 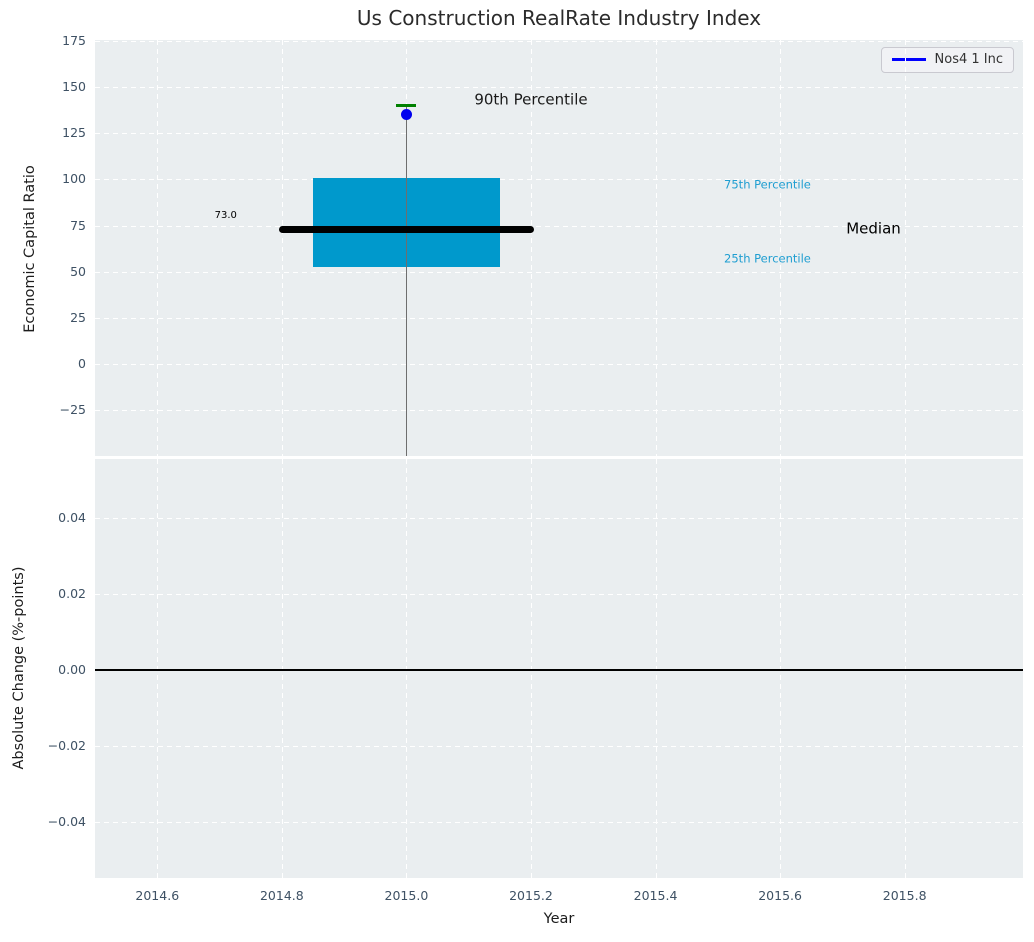 I want to click on annotation-75th-percentile: 75th Percentile, so click(x=767, y=184).